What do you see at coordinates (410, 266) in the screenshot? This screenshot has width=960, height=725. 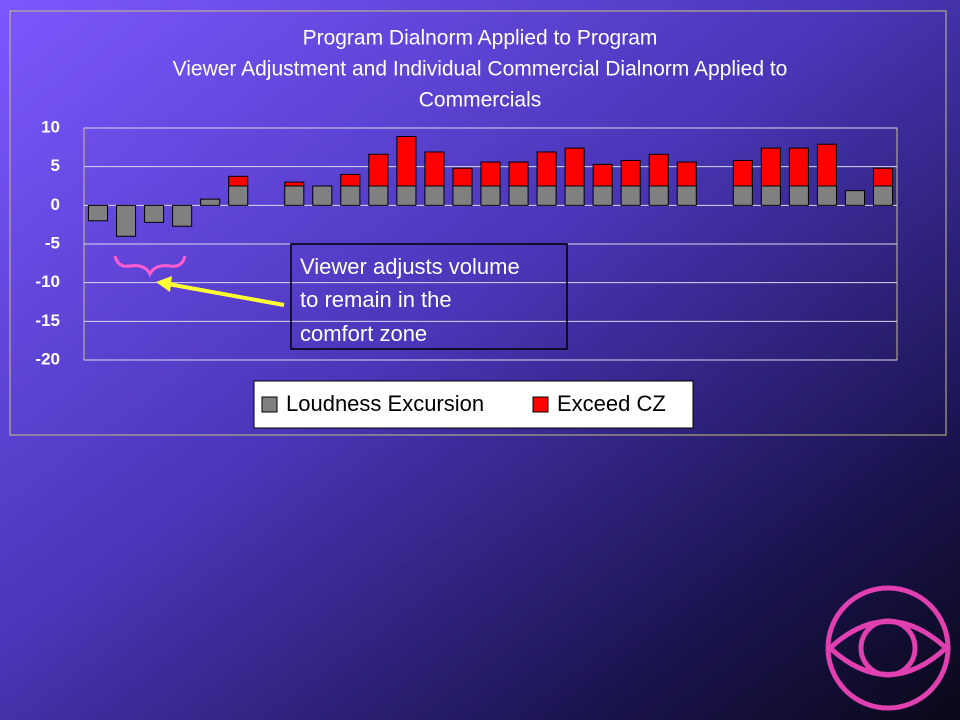 I see `annotation-line: Viewer adjusts volume` at bounding box center [410, 266].